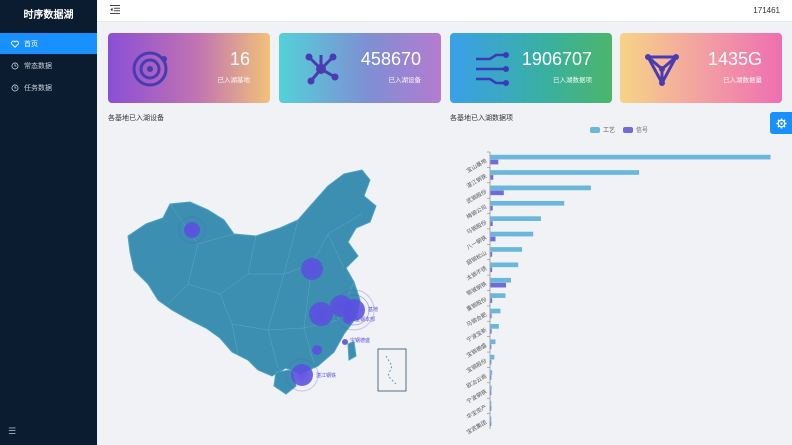 The height and width of the screenshot is (445, 792). What do you see at coordinates (572, 80) in the screenshot?
I see `stat-label: 已入湖数据项` at bounding box center [572, 80].